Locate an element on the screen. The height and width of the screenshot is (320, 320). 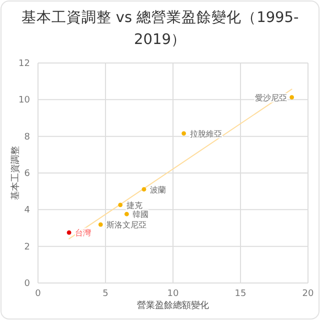
x-tick-label: 5 is located at coordinates (105, 294).